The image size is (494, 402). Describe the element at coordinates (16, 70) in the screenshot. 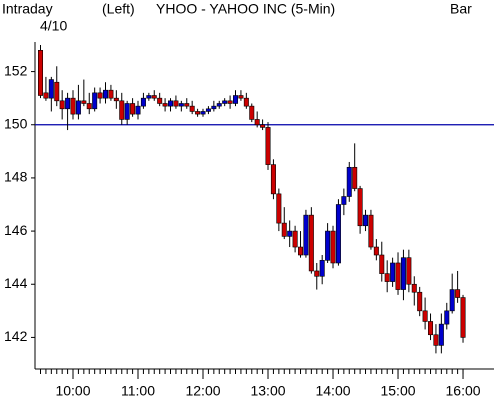

I see `y-tick-label: 152` at that location.